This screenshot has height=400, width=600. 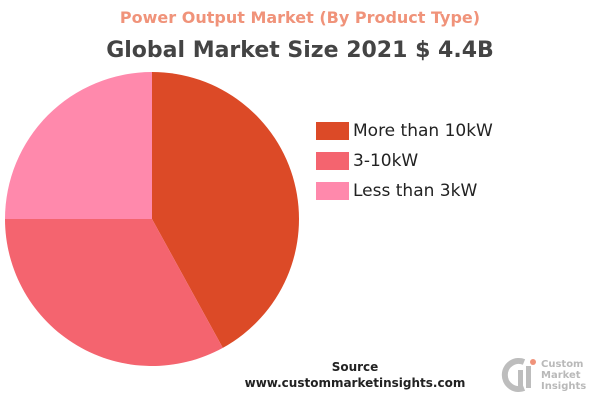 I want to click on chart-legend: More than 10kW 3-10kW Less than 3kW, so click(x=404, y=161).